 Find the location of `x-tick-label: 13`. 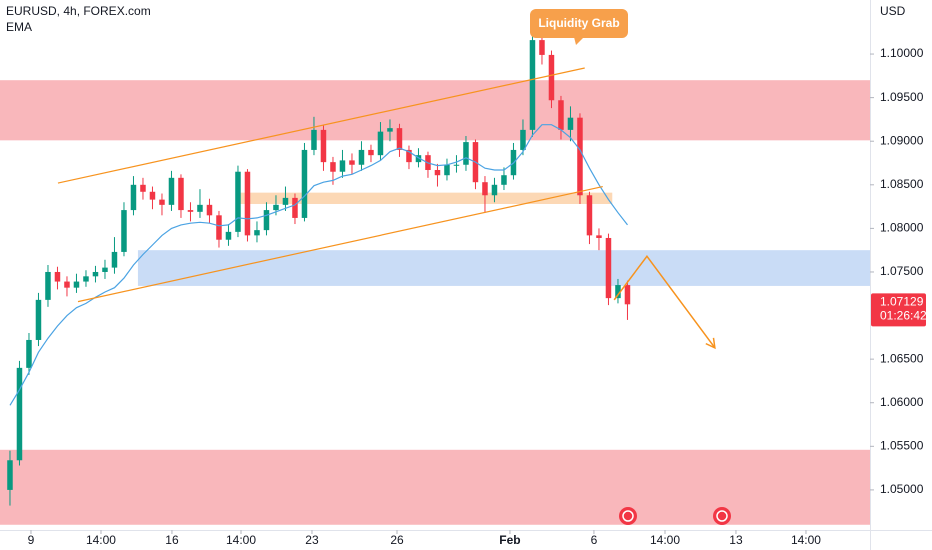

x-tick-label: 13 is located at coordinates (736, 540).